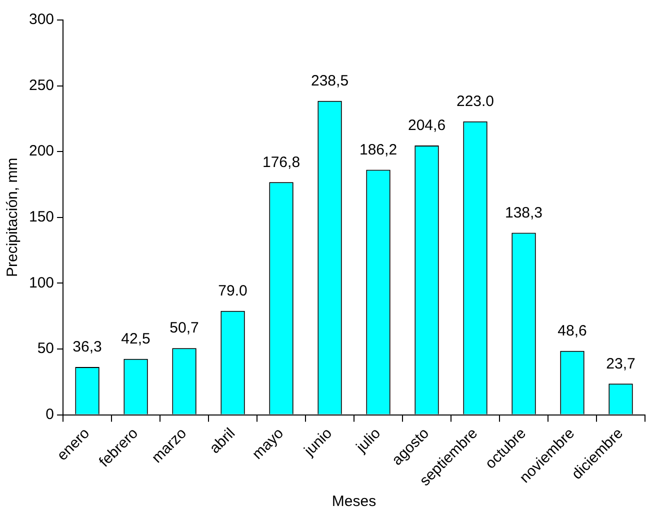 Image resolution: width=651 pixels, height=511 pixels. What do you see at coordinates (41, 151) in the screenshot?
I see `y-tick-label: 200` at bounding box center [41, 151].